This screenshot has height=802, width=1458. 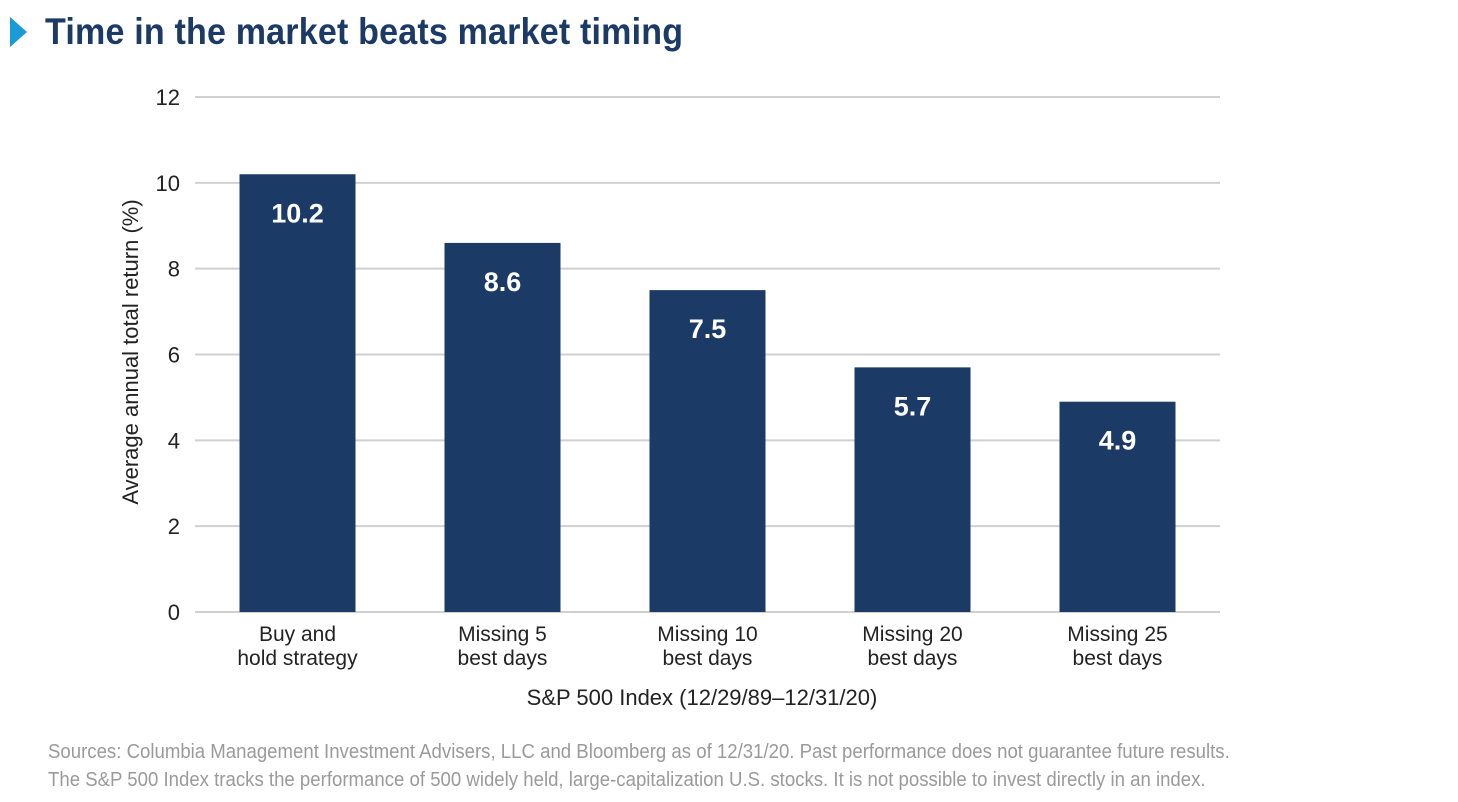 I want to click on title-row: Time in the market beats market timing, so click(x=374, y=32).